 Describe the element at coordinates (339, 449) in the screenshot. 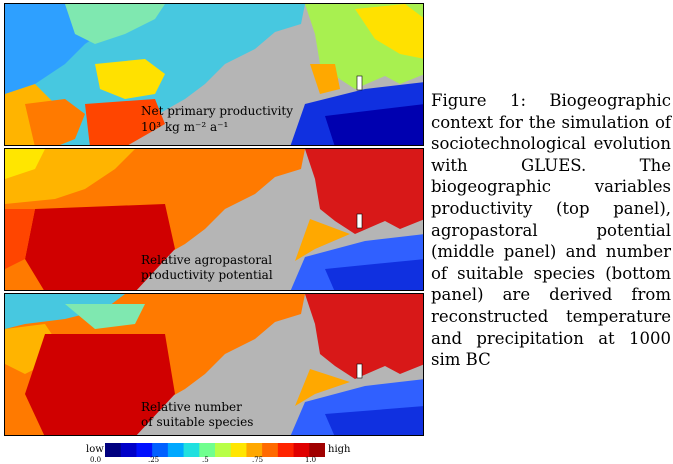

I see `colorbar-high-label: high` at that location.